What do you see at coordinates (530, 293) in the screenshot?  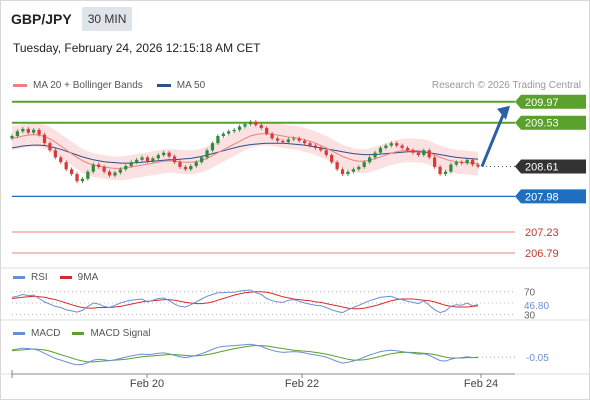 I see `rsi-level-label-70: 70` at bounding box center [530, 293].